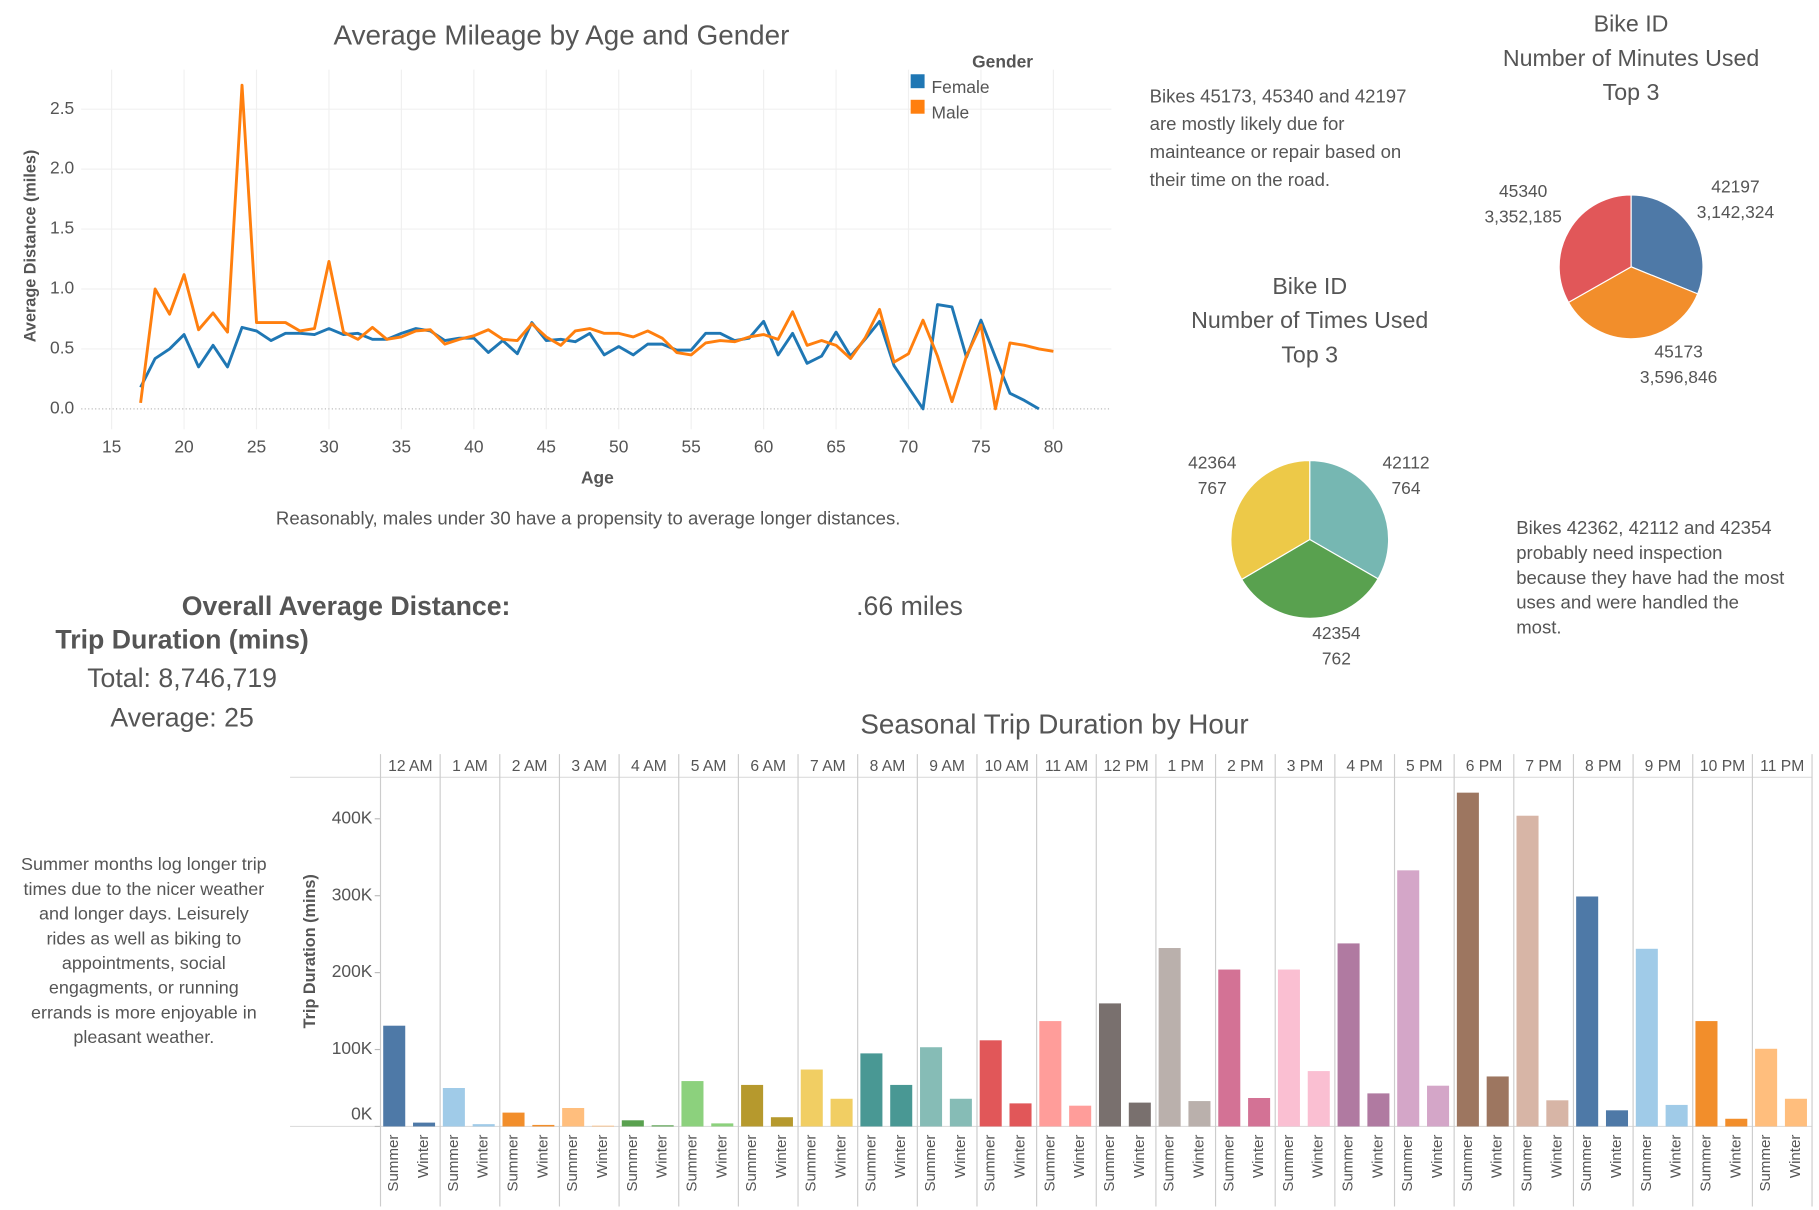  I want to click on slice-value: 3,142,324, so click(1736, 212).